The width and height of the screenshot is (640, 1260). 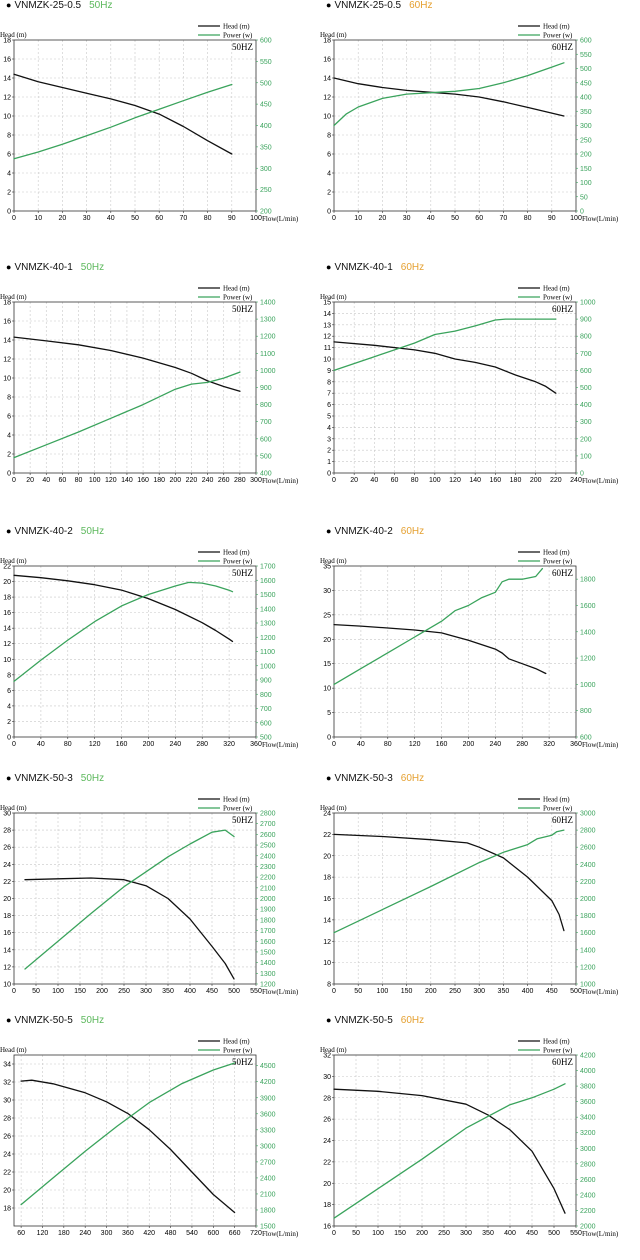 What do you see at coordinates (268, 856) in the screenshot?
I see `y2-tick-label: 2400` at bounding box center [268, 856].